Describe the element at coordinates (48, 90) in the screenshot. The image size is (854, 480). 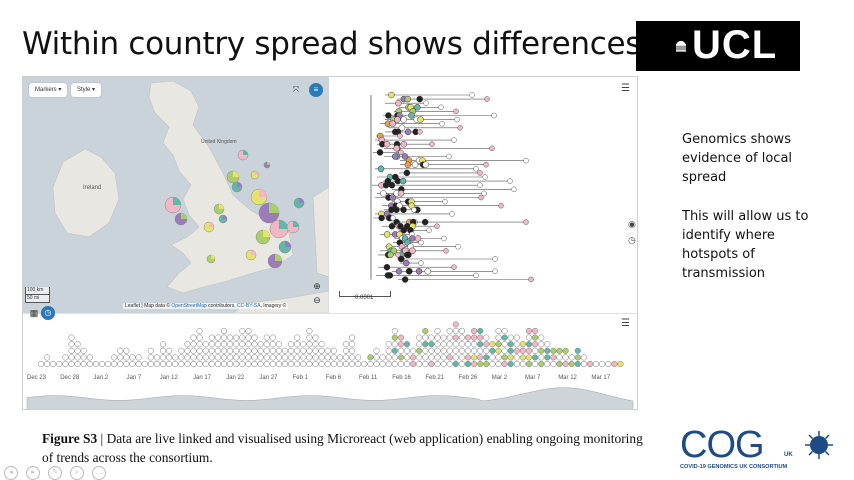
I see `markers-dropdown: Markers ▾` at that location.